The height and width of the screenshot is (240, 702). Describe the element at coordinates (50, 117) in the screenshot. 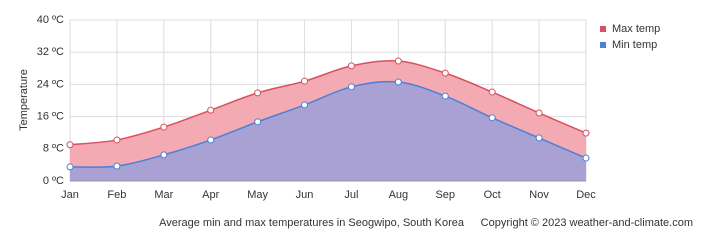

I see `y-tick-label: 16 ºC` at that location.